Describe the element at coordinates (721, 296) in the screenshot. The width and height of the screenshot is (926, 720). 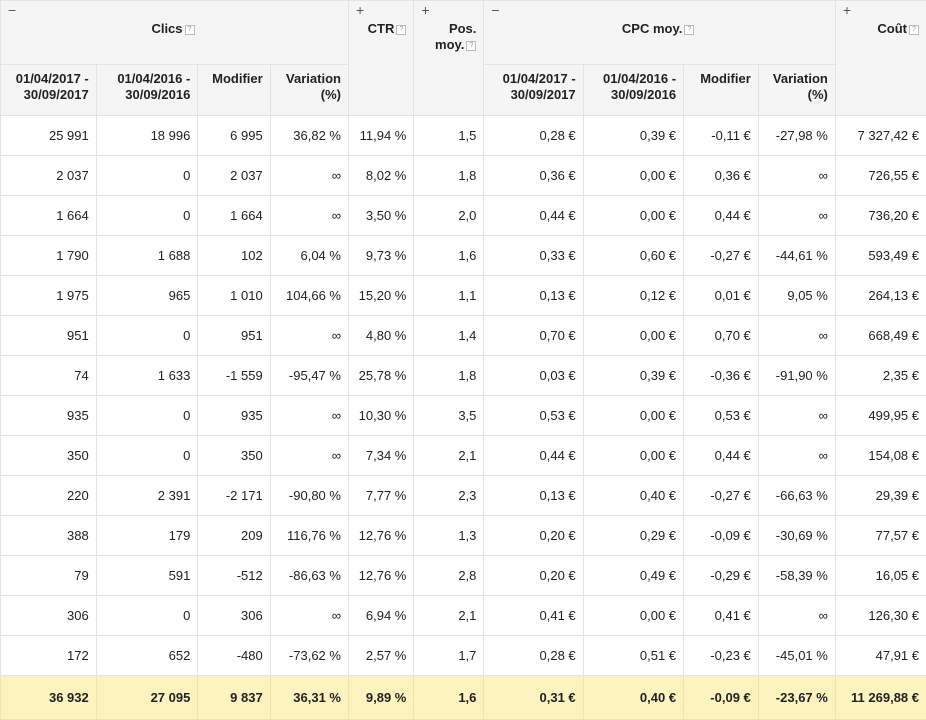
I see `cpc-modifier-cell: 0,01 €` at that location.